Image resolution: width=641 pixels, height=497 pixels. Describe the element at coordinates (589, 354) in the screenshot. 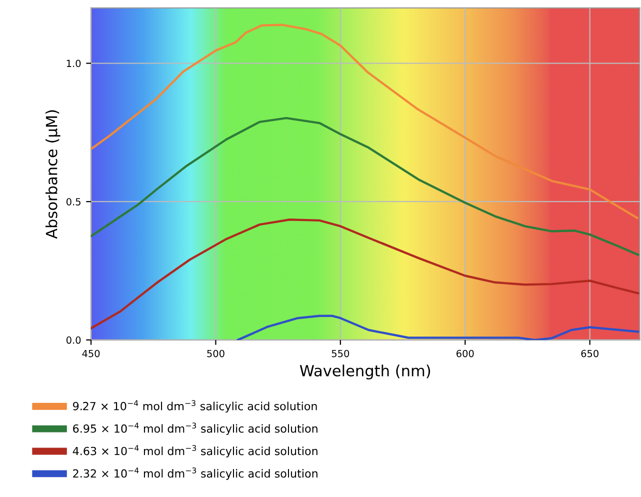

I see `x-tick-label: 650` at that location.